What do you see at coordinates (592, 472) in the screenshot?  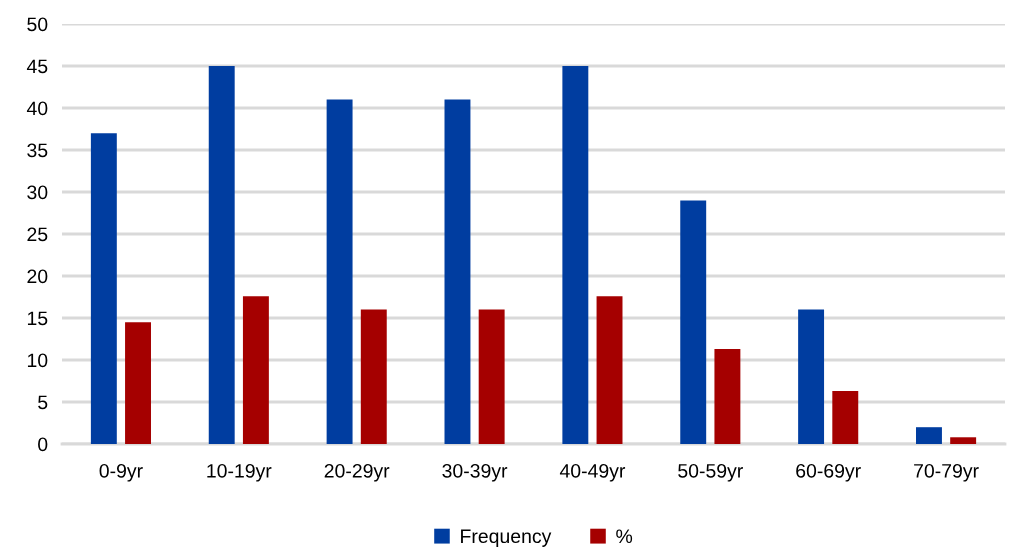 I see `x-tick-label: 40-49yr` at bounding box center [592, 472].